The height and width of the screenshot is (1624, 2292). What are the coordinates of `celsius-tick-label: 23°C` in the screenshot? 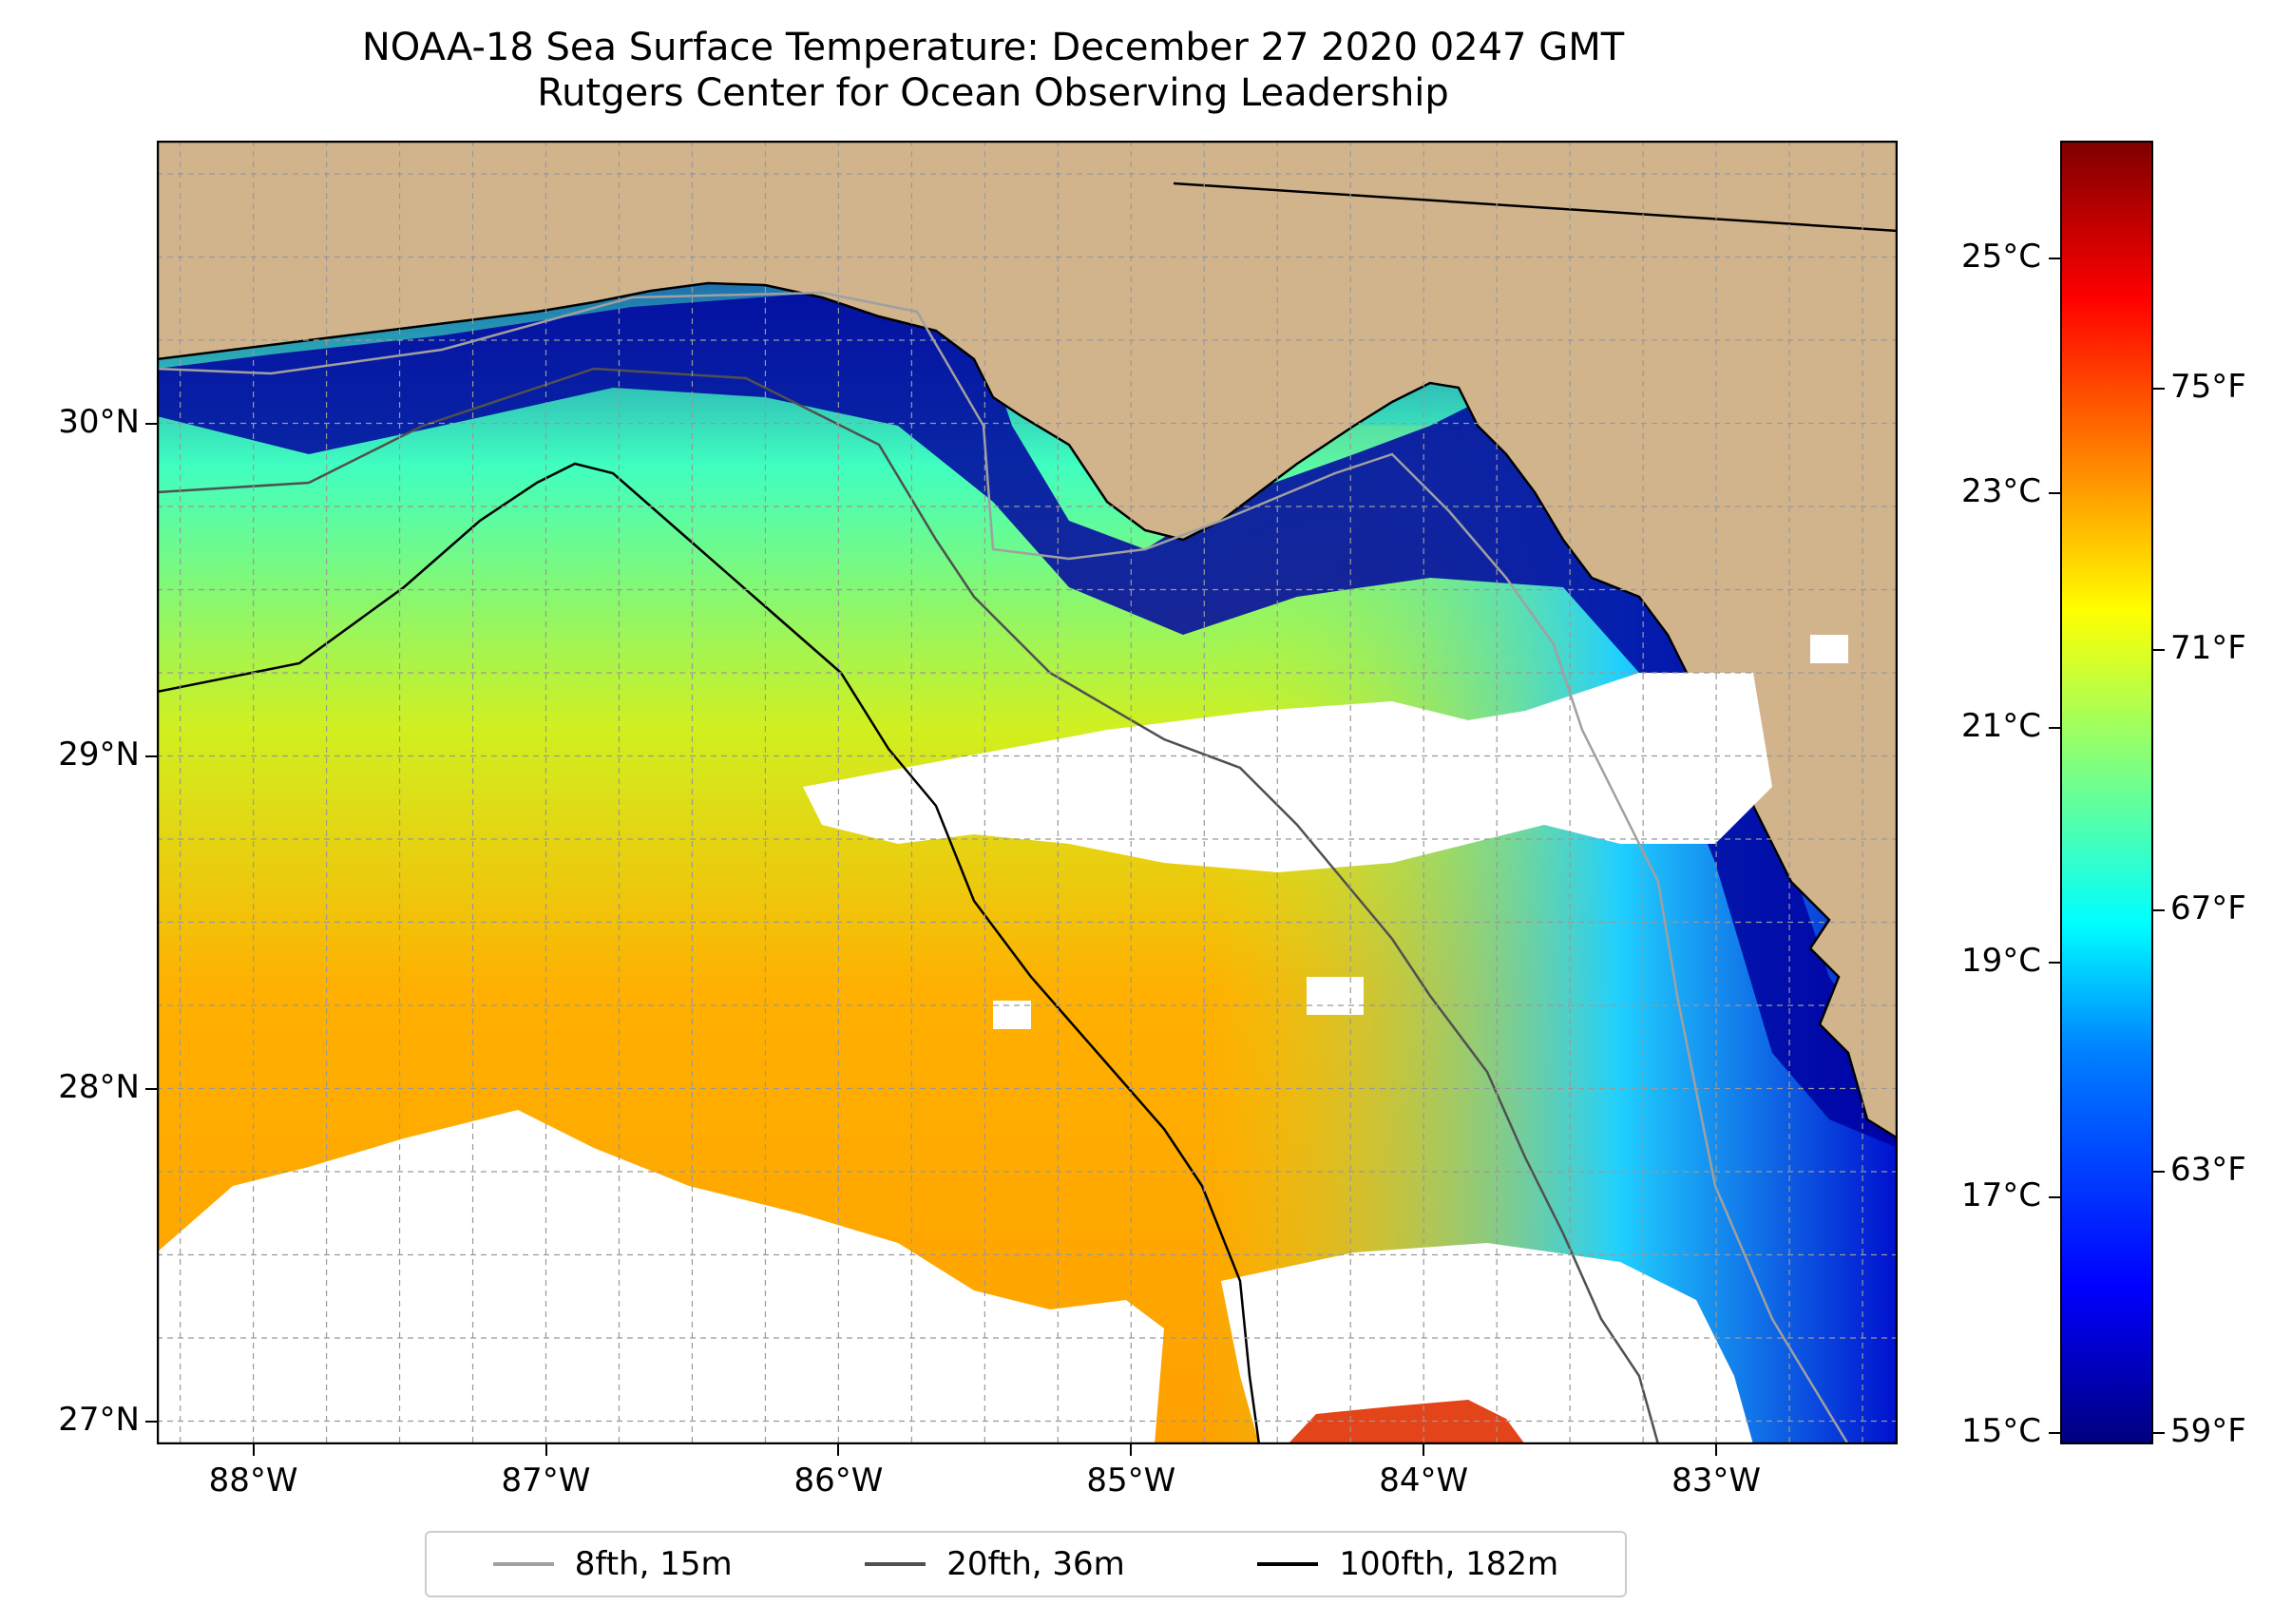 It's located at (2000, 490).